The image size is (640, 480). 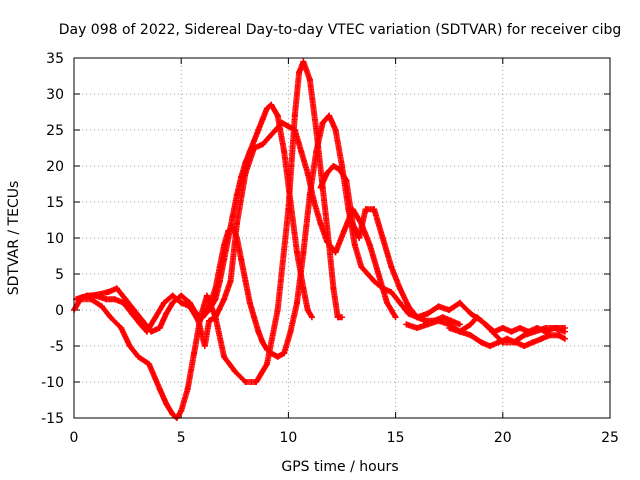 I want to click on y-tick-label: 20, so click(x=55, y=167).